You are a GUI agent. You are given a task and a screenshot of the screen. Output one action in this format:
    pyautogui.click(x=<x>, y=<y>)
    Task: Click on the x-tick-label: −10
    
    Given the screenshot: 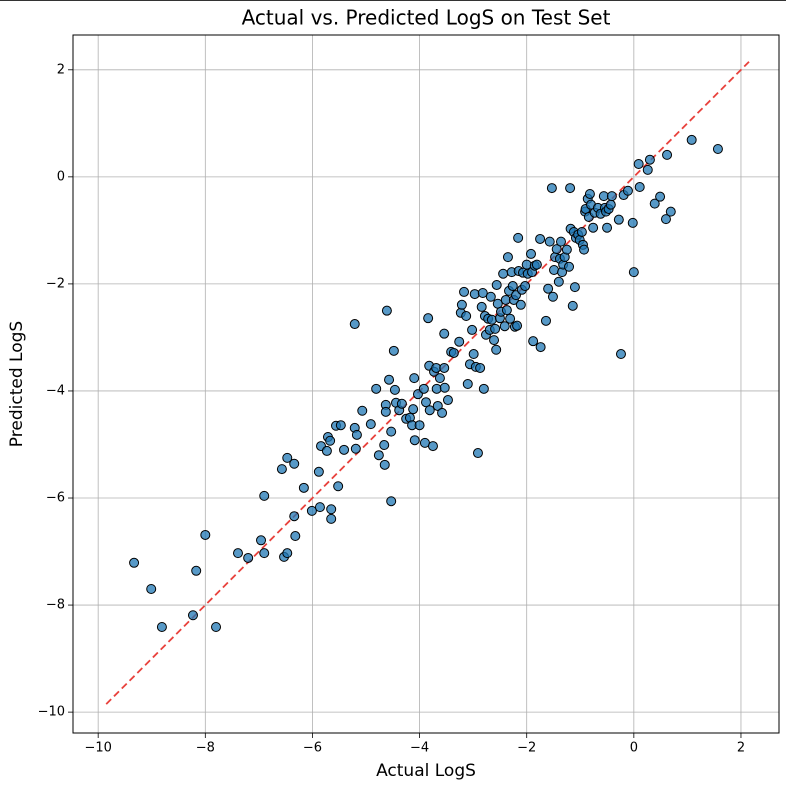 What is the action you would take?
    pyautogui.click(x=97, y=748)
    